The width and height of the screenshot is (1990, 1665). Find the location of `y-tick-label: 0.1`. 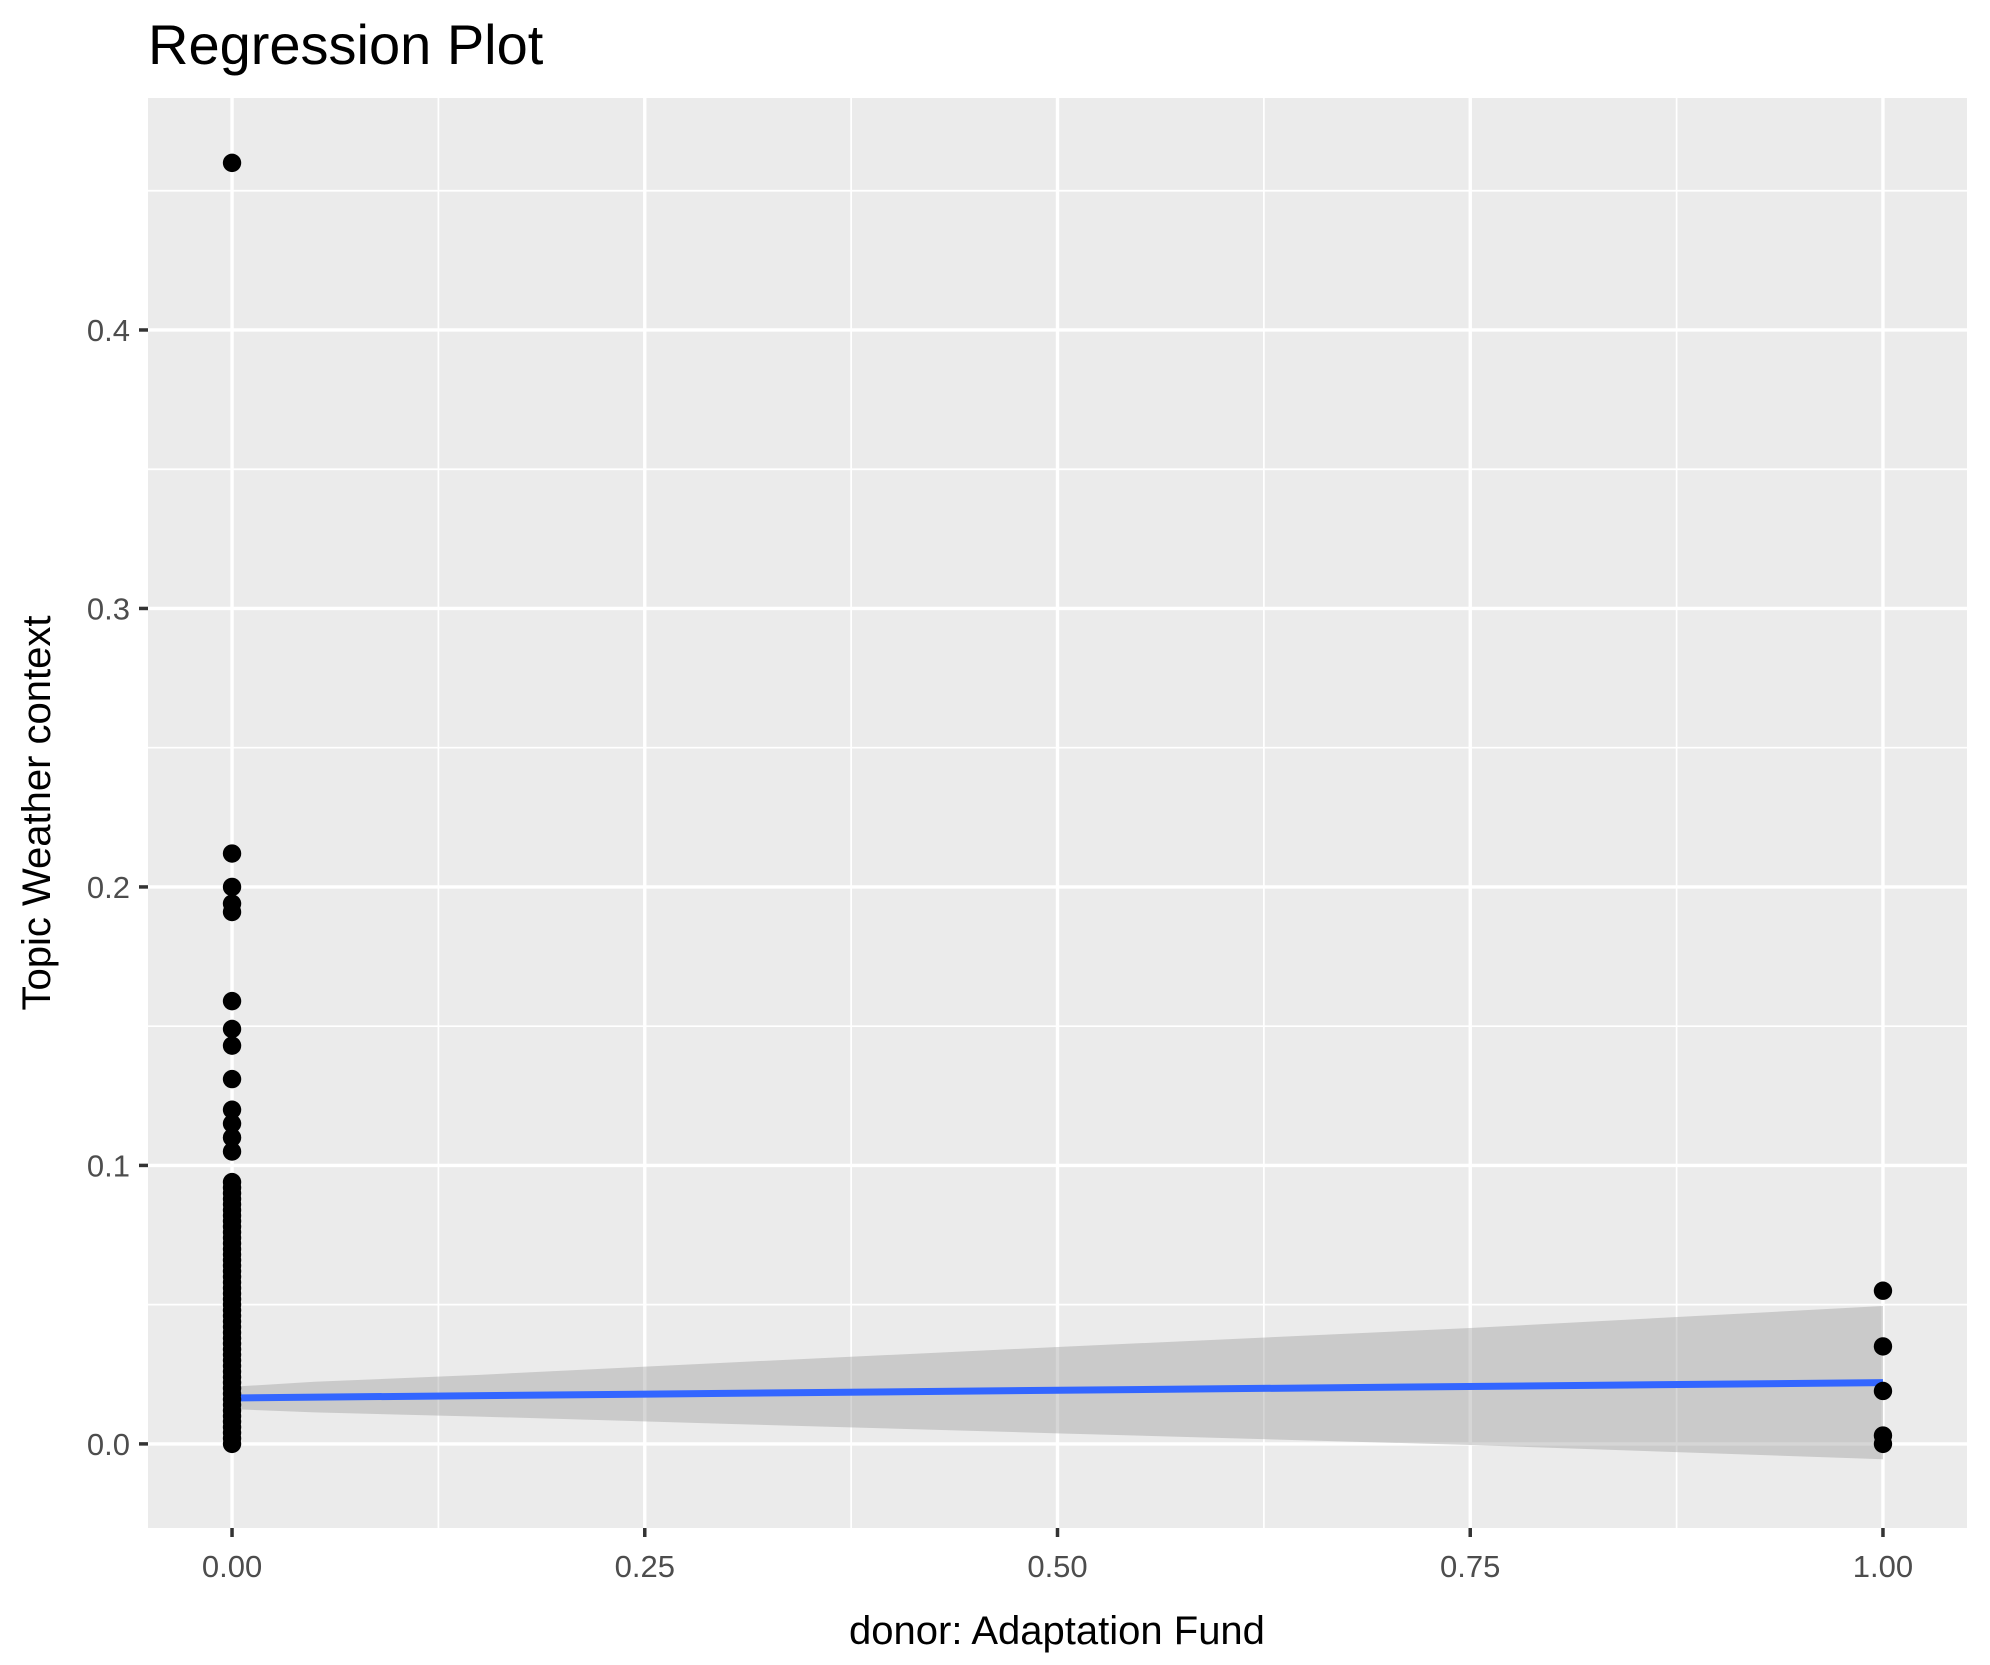

y-tick-label: 0.1 is located at coordinates (108, 1165).